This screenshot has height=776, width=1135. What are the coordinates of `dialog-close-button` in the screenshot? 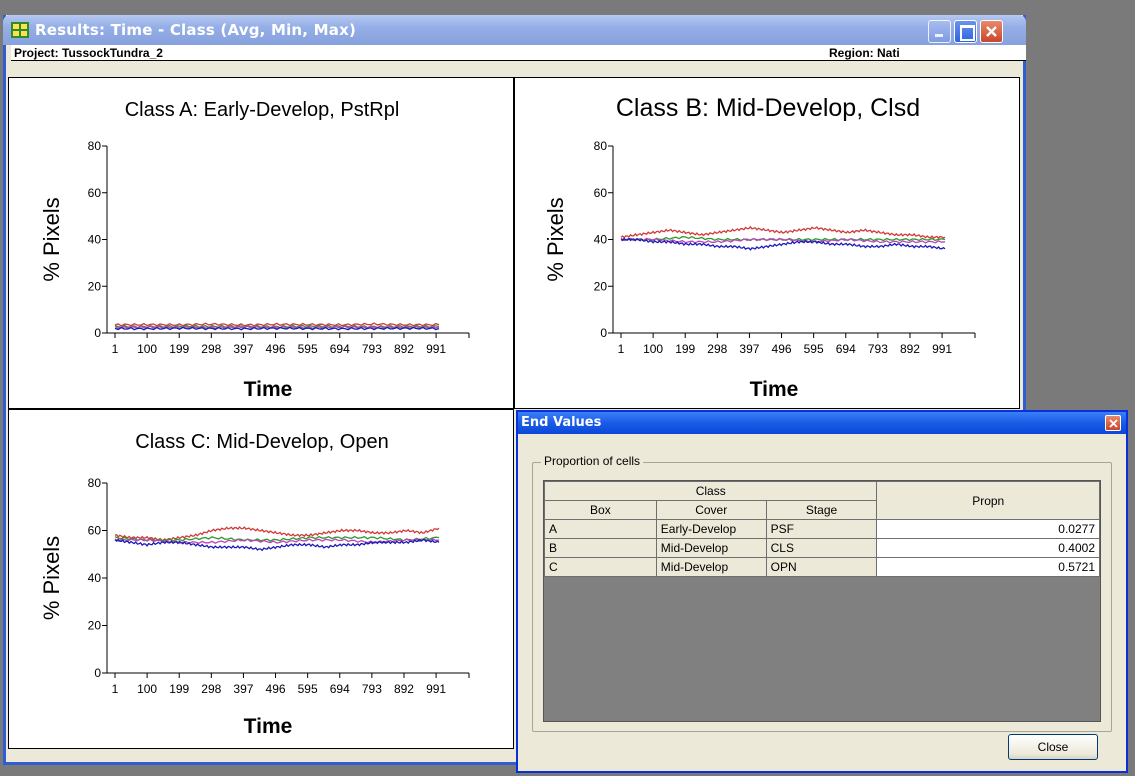 It's located at (1113, 423).